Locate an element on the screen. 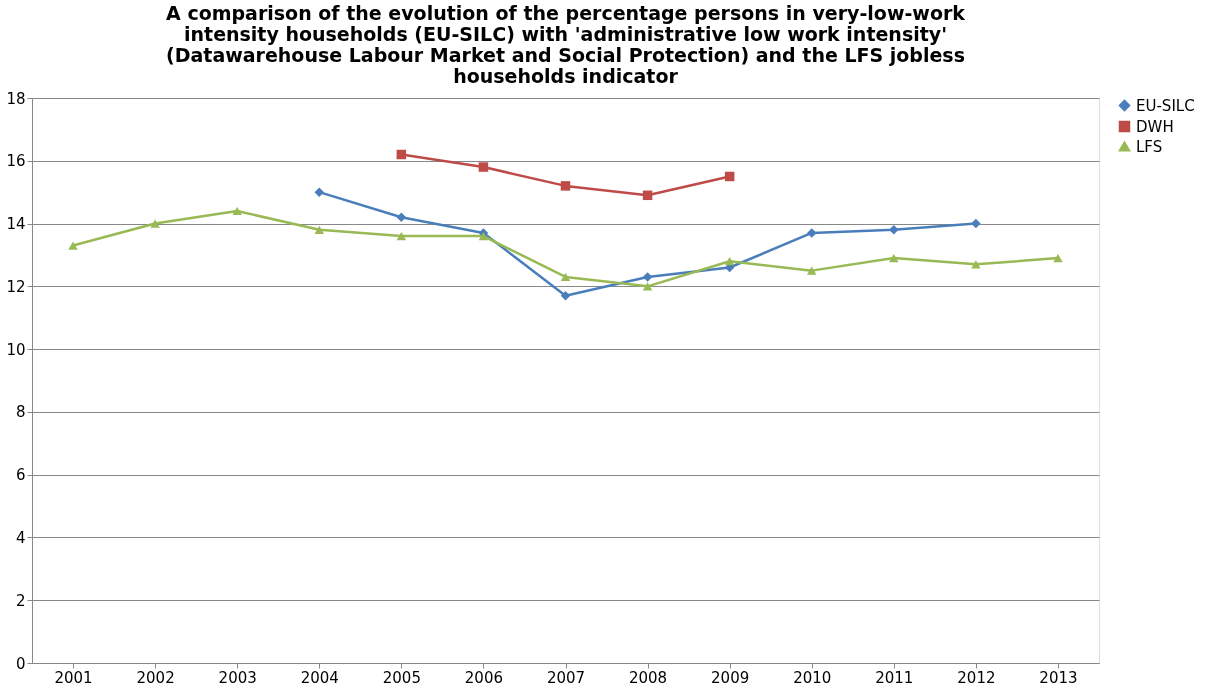 Image resolution: width=1209 pixels, height=700 pixels. x-tick-label: 2013 is located at coordinates (1058, 677).